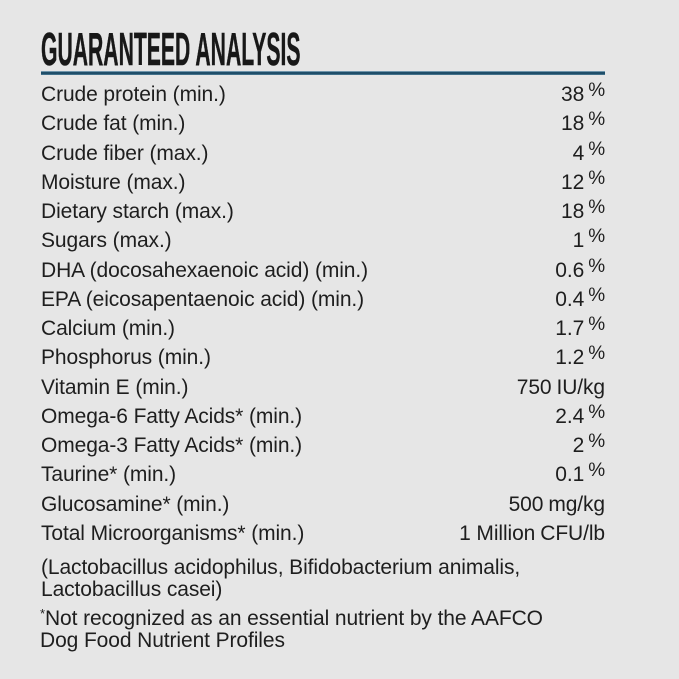  I want to click on nutrient-label: Omega-6 Fatty Acids* (min.), so click(172, 416).